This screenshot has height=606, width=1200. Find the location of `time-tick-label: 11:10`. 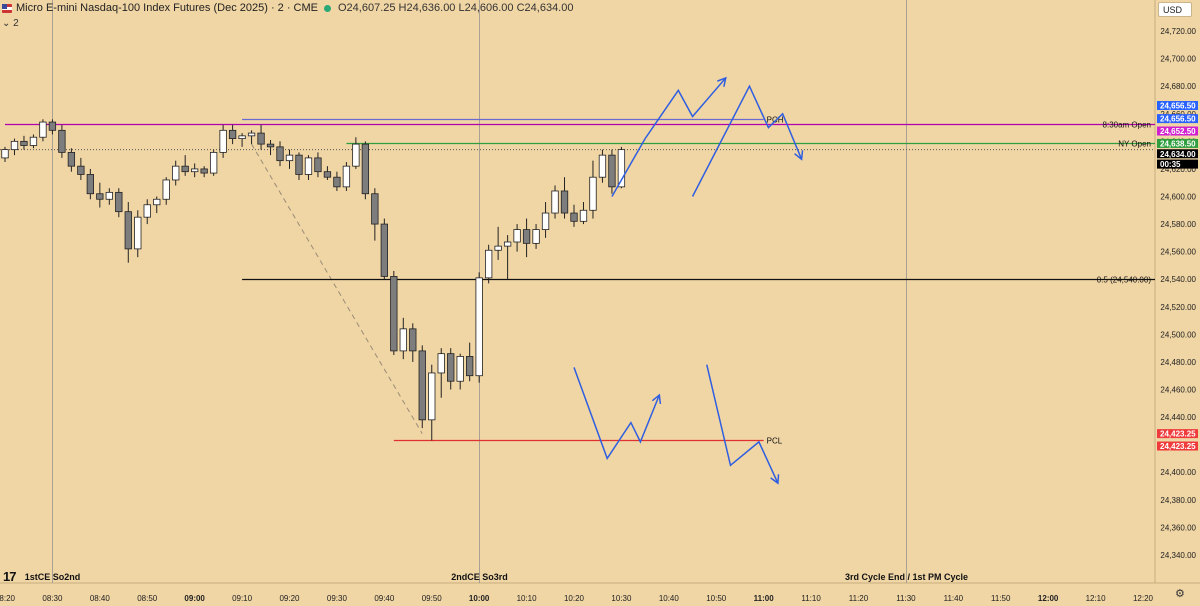

time-tick-label: 11:10 is located at coordinates (811, 598).